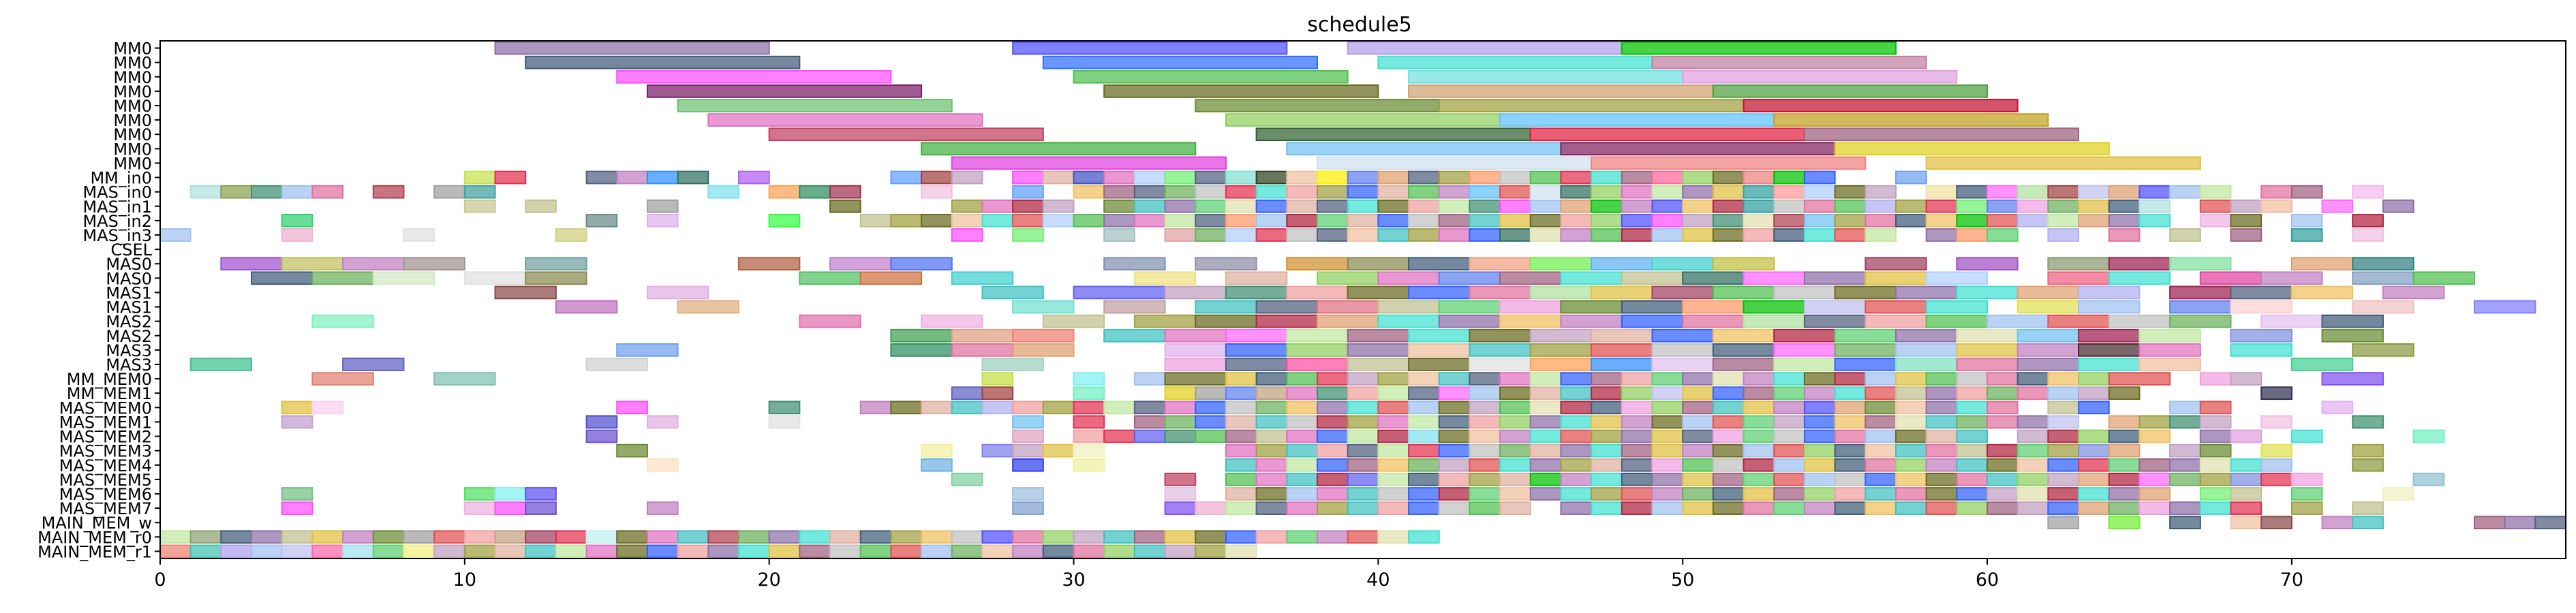 This screenshot has width=2576, height=613. What do you see at coordinates (132, 134) in the screenshot?
I see `y-tick-label: MM0` at bounding box center [132, 134].